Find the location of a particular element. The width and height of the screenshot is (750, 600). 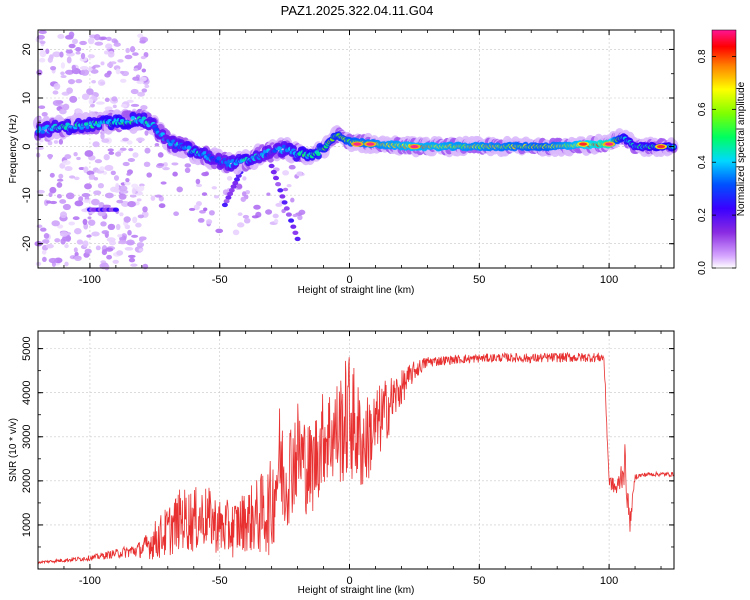

snr-x-tick-label: 50 is located at coordinates (479, 581).